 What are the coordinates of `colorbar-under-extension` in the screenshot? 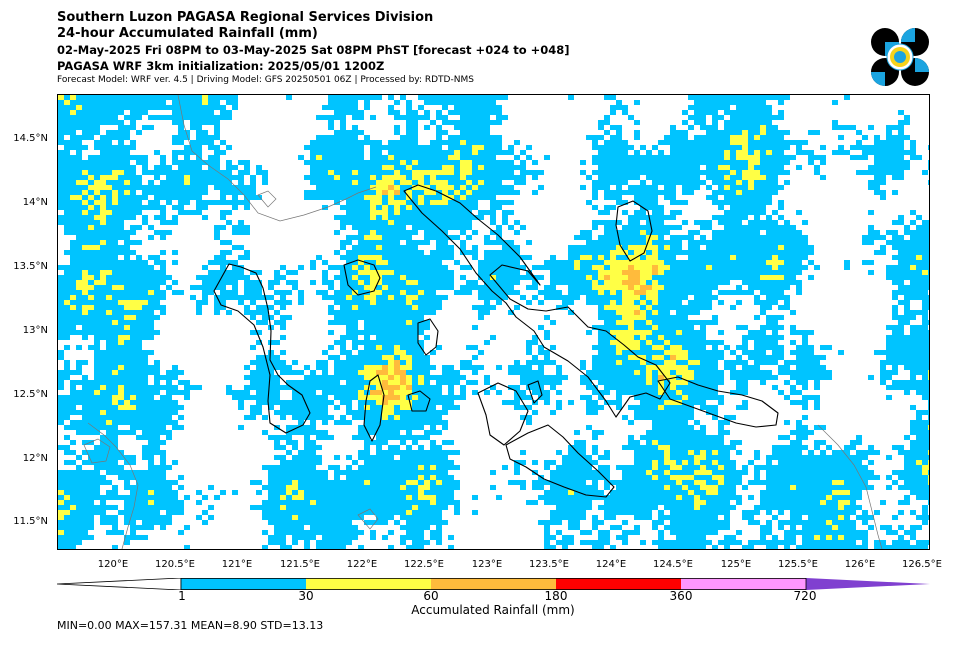 It's located at (119, 584).